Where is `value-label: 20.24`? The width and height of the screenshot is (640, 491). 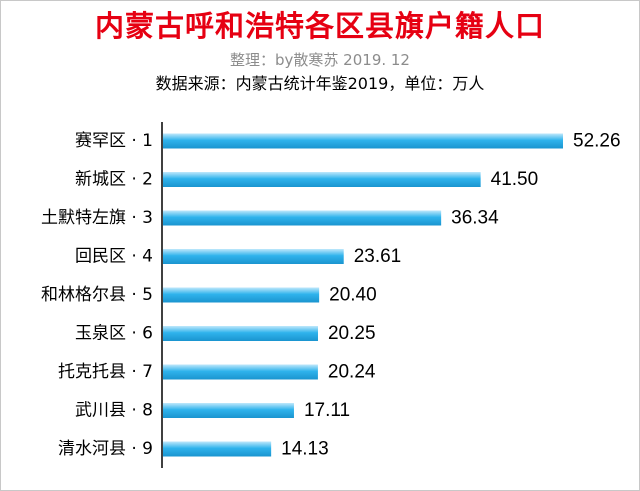
value-label: 20.24 is located at coordinates (352, 372).